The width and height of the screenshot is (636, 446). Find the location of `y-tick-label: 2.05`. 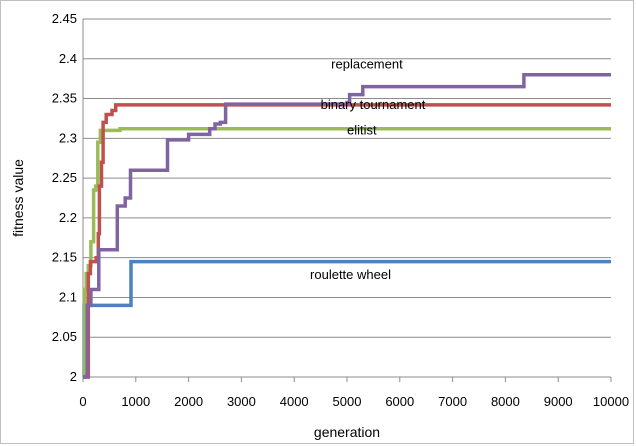

y-tick-label: 2.05 is located at coordinates (64, 336).